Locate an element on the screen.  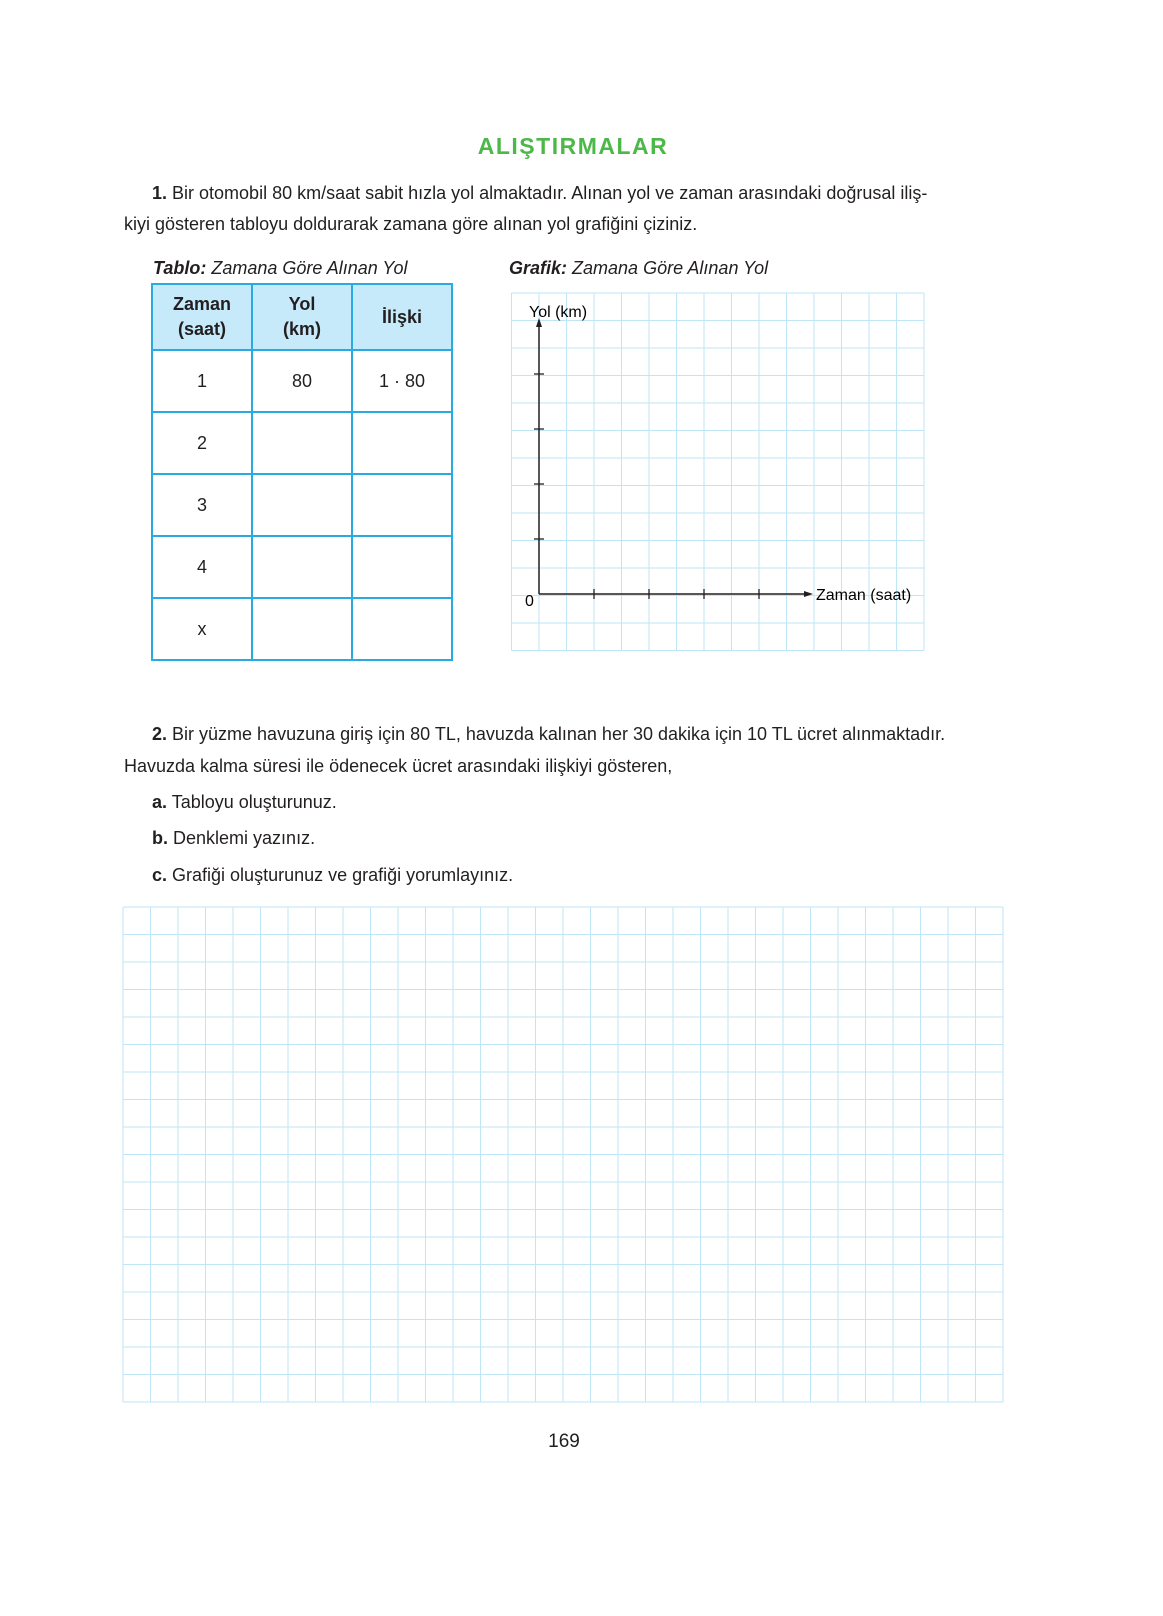
q2-item-b: b. Denklemi yazınız. is located at coordinates (233, 838).